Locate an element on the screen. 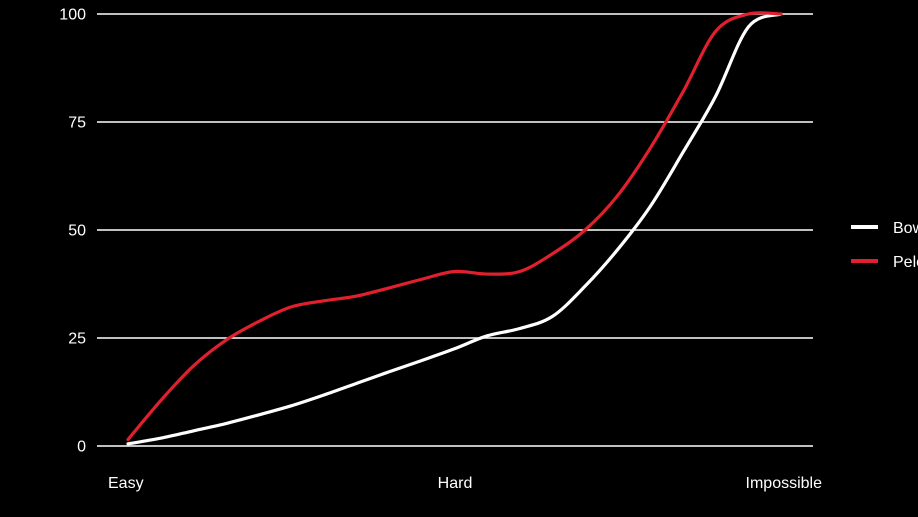  y-tick-label: 25 is located at coordinates (77, 339).